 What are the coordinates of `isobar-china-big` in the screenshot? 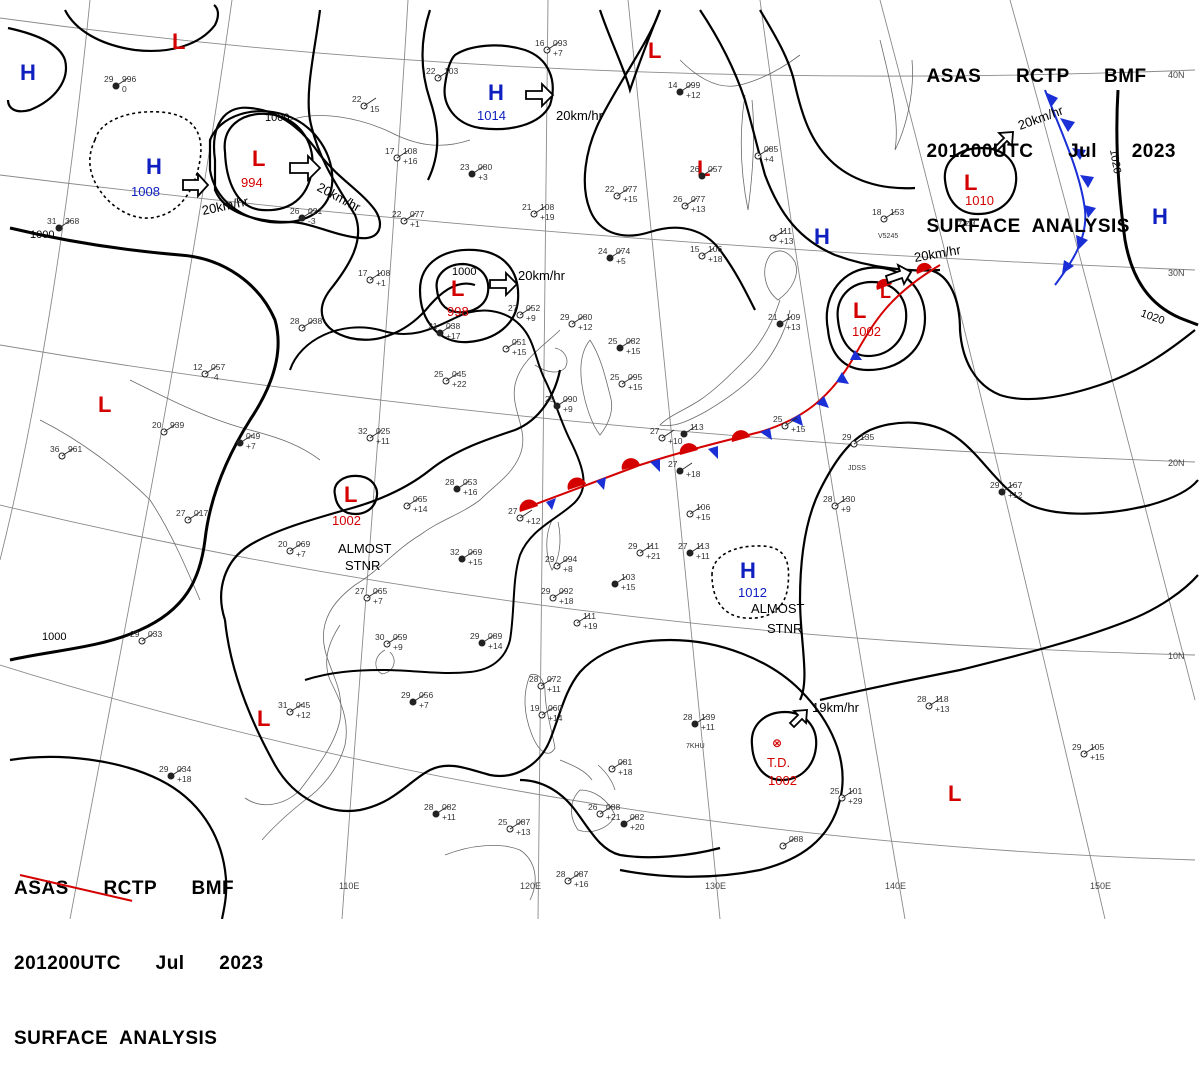 It's located at (437, 495).